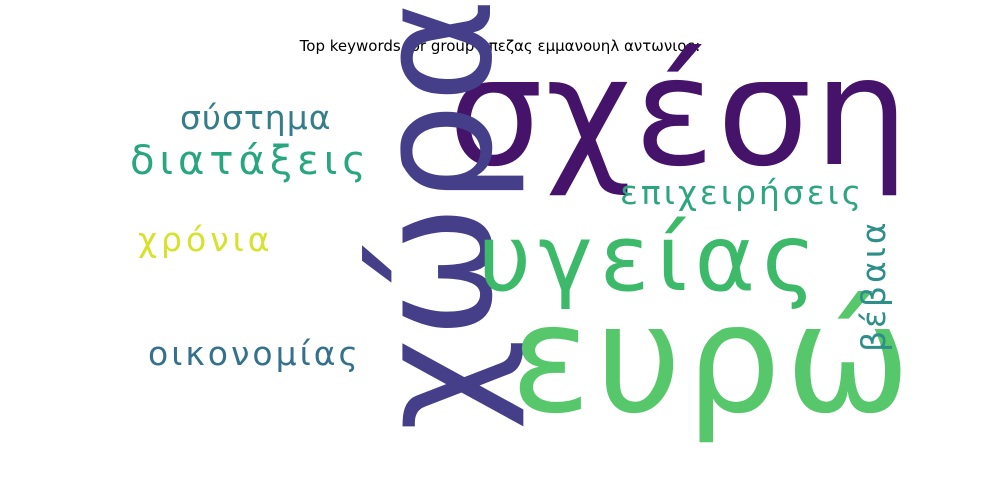  Describe the element at coordinates (250, 161) in the screenshot. I see `word-diataxeis: διατάξεις` at that location.